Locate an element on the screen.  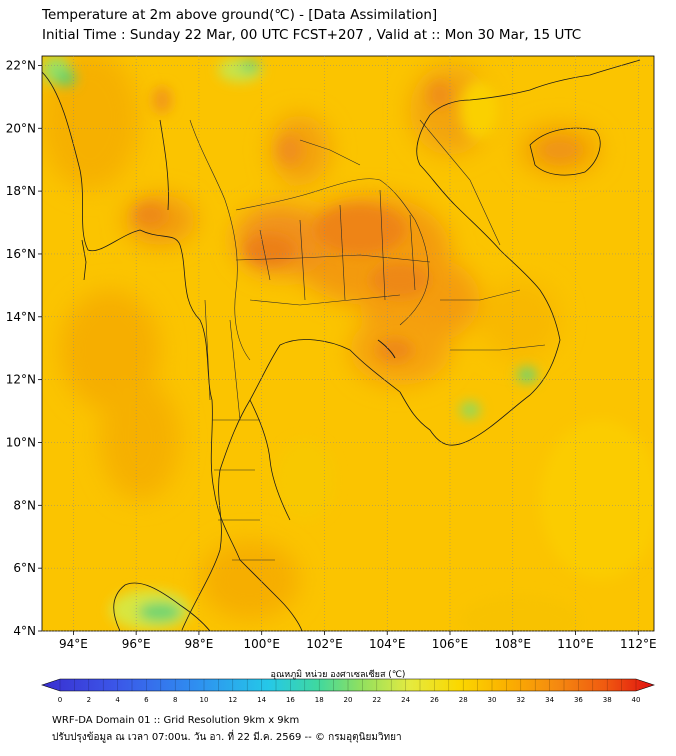
longitude-label: 104°E is located at coordinates (387, 644).